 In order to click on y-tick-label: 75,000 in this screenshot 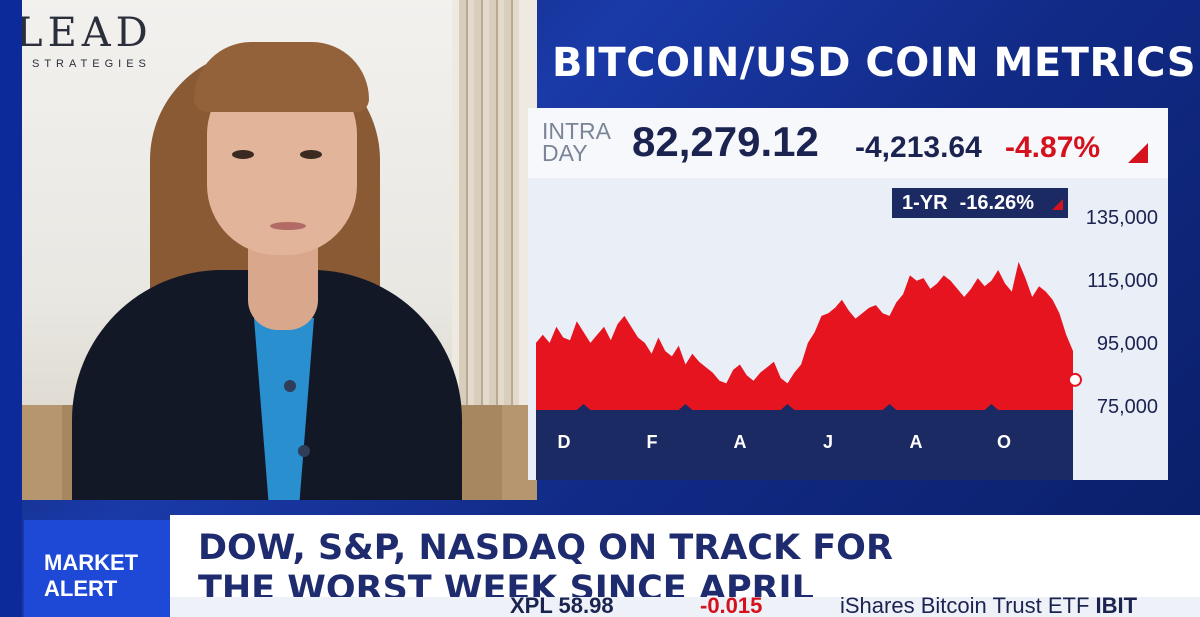, I will do `click(1127, 407)`.